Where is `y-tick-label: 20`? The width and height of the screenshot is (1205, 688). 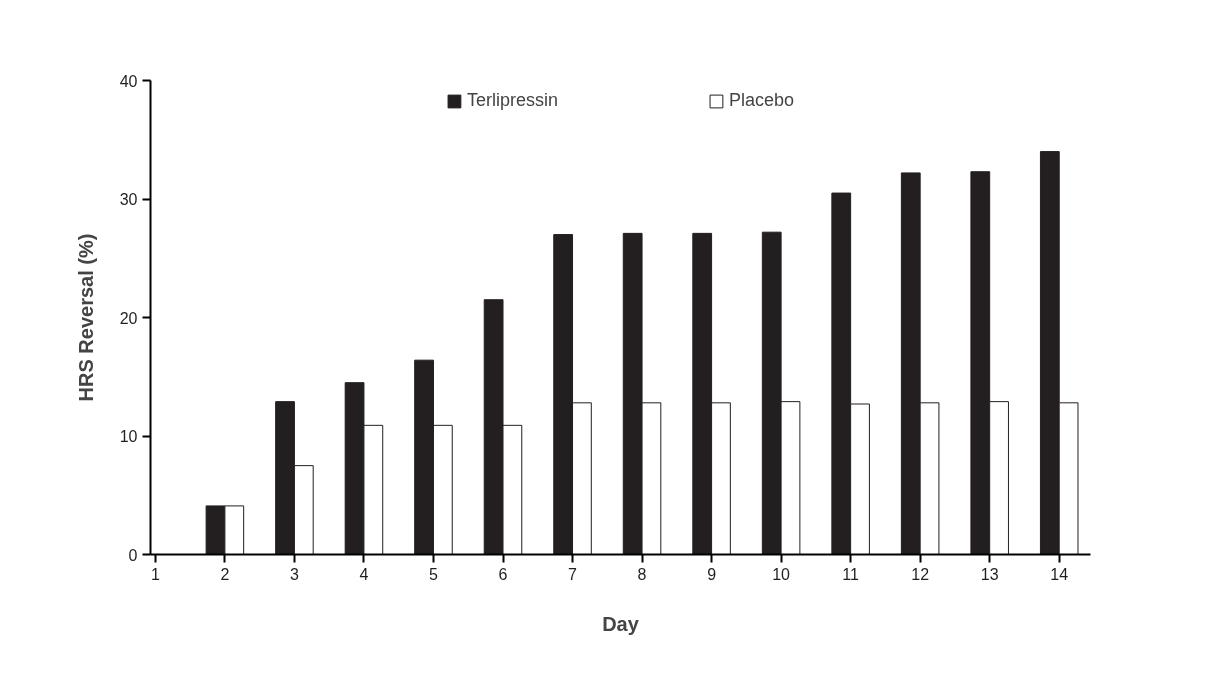
y-tick-label: 20 is located at coordinates (128, 318).